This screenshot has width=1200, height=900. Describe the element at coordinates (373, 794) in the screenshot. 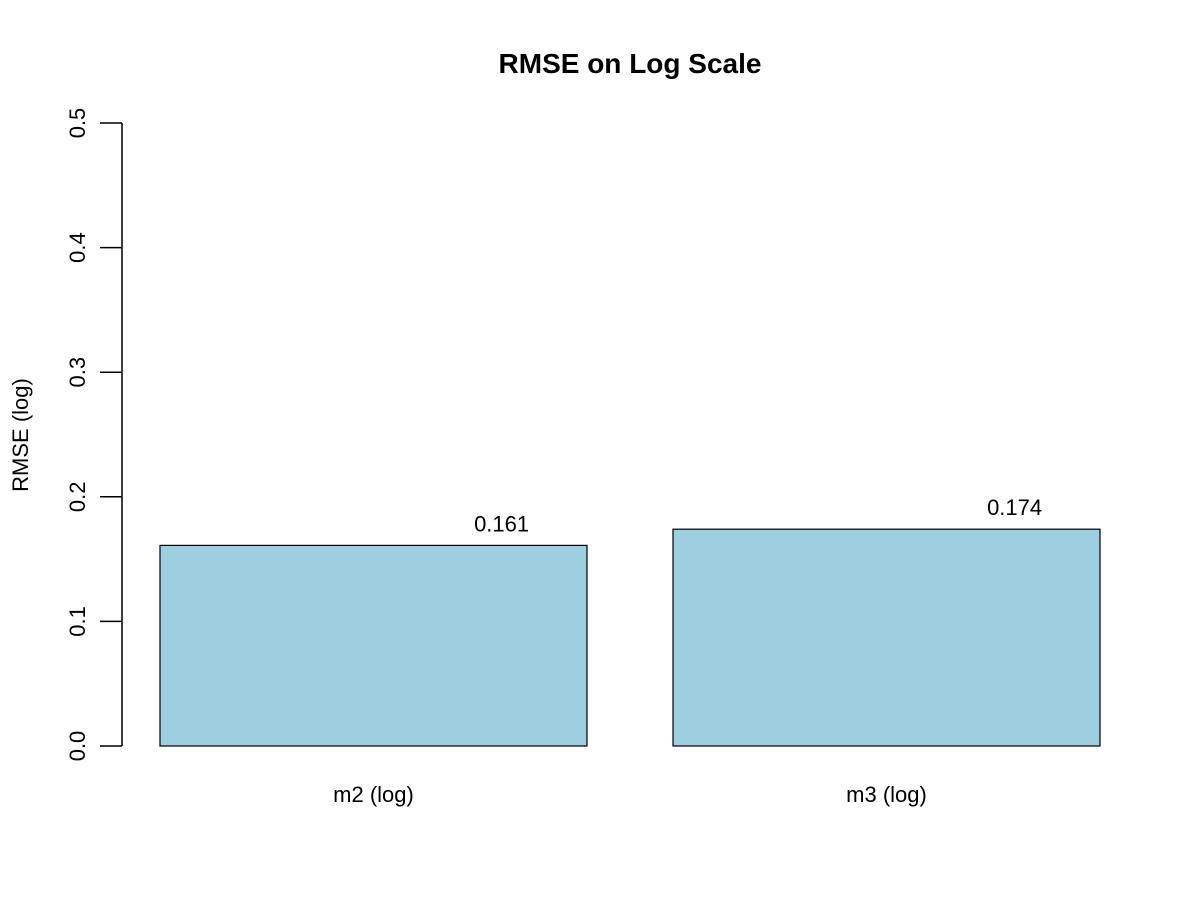

I see `x-tick-label: m2 (log)` at that location.